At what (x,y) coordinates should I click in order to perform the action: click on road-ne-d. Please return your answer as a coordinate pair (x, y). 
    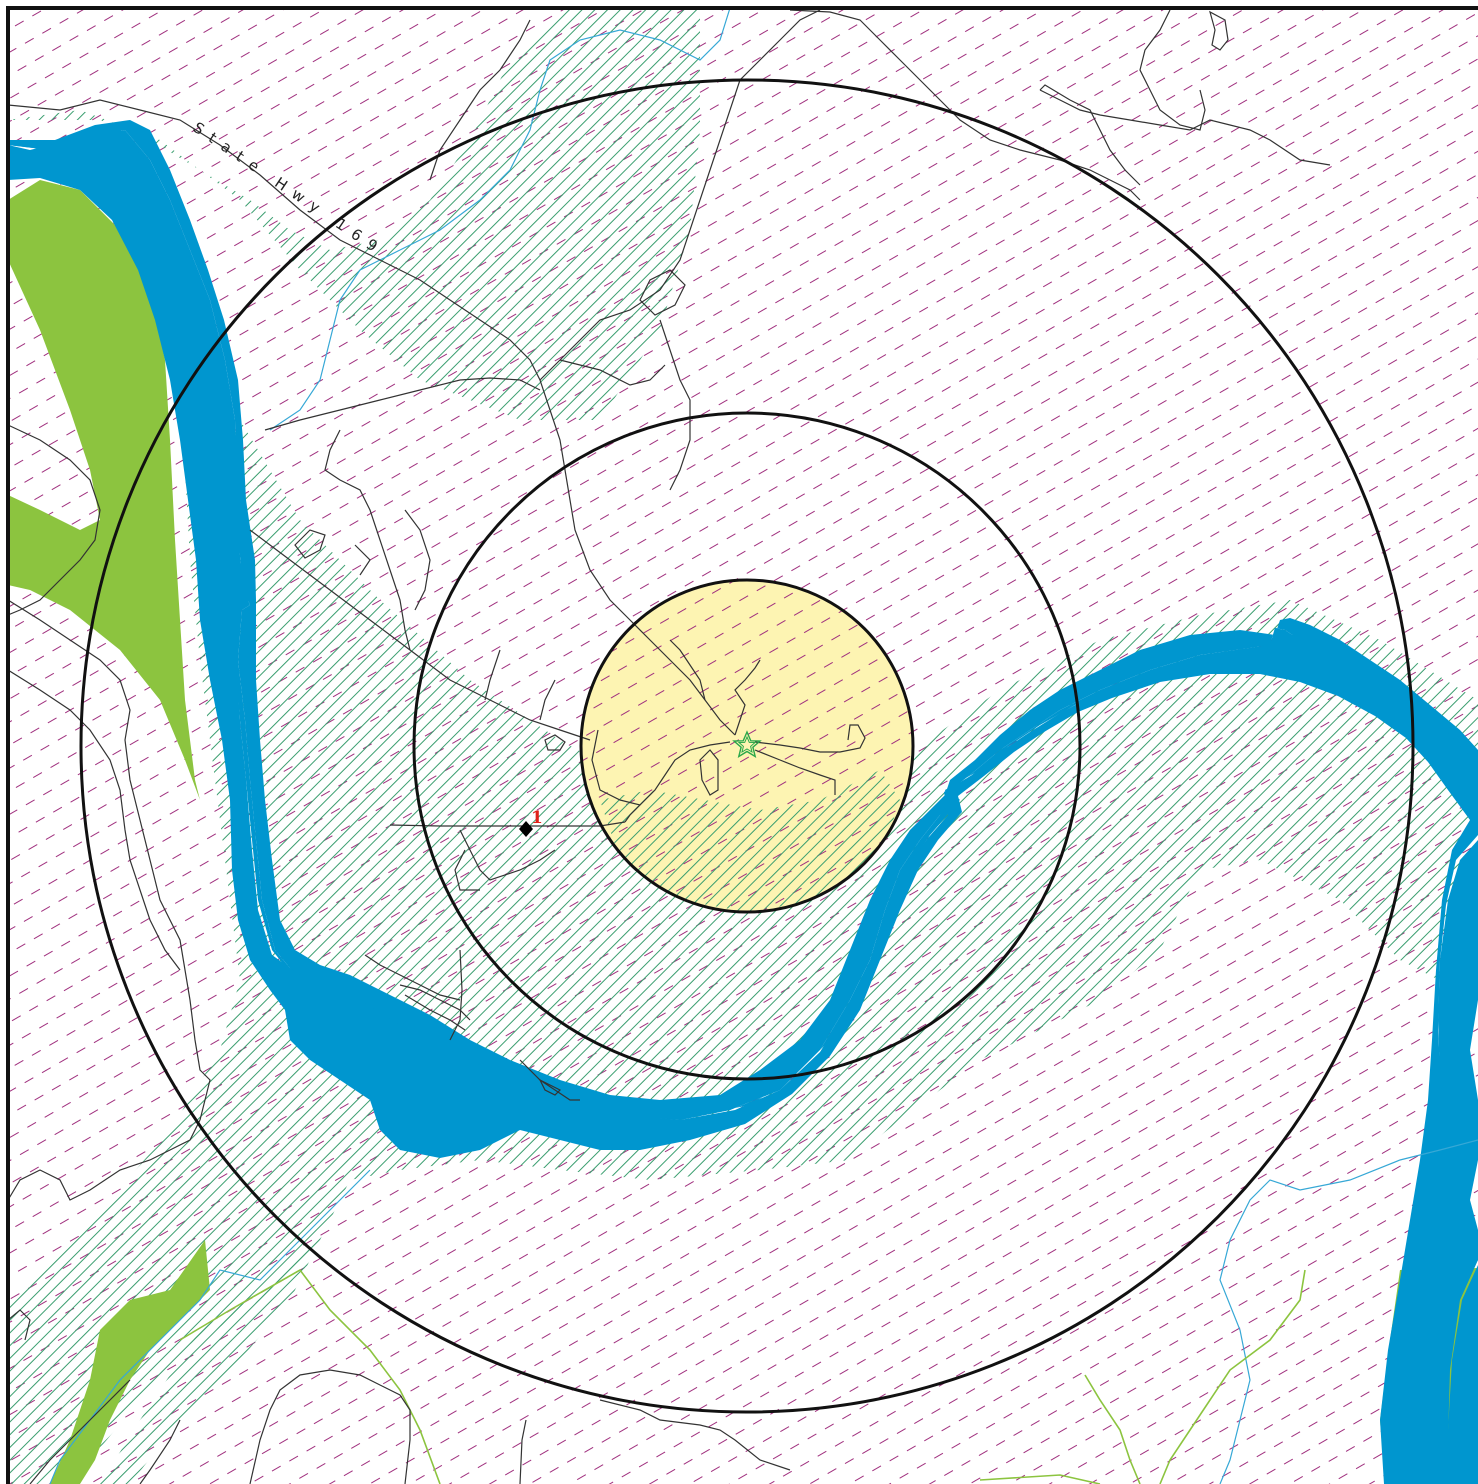
    Looking at the image, I should click on (1090, 135).